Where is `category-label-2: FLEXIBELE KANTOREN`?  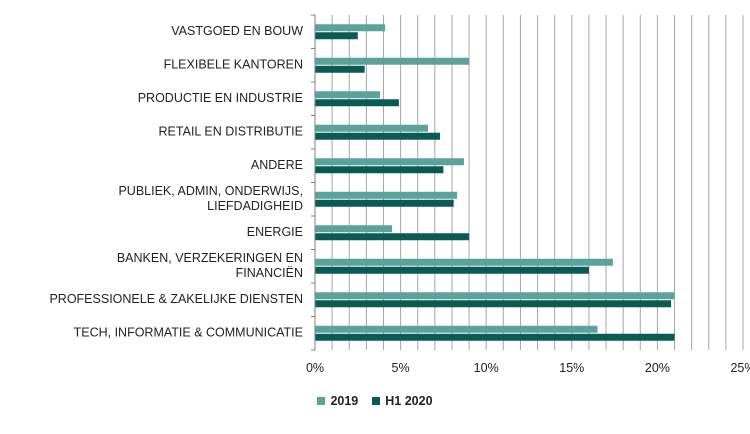
category-label-2: FLEXIBELE KANTOREN is located at coordinates (233, 65).